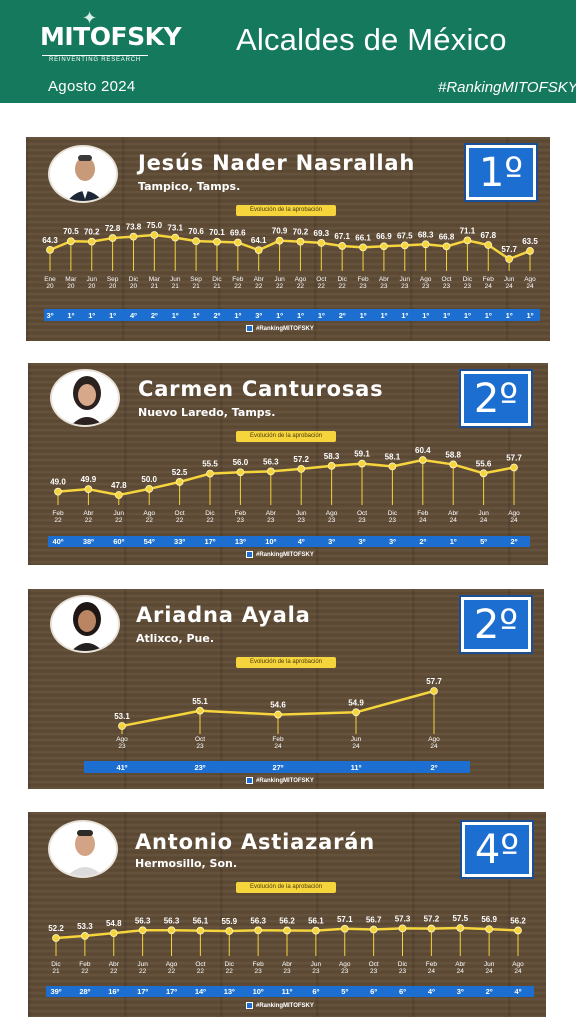 Image resolution: width=576 pixels, height=1024 pixels. What do you see at coordinates (374, 920) in the screenshot?
I see `data-label: 56.7` at bounding box center [374, 920].